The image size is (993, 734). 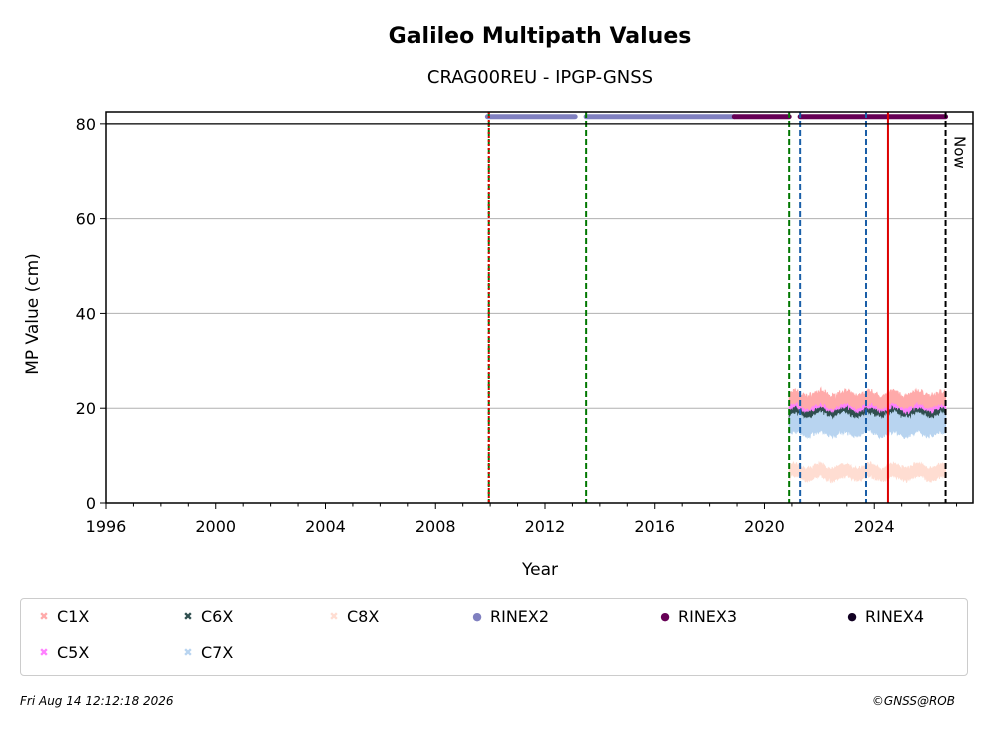 What do you see at coordinates (540, 36) in the screenshot?
I see `chart-title: Galileo Multipath Values` at bounding box center [540, 36].